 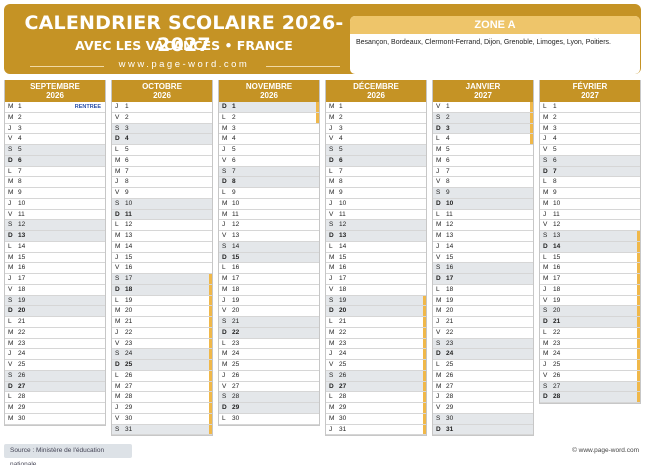 What do you see at coordinates (269, 258) in the screenshot?
I see `day-row: D 15` at bounding box center [269, 258].